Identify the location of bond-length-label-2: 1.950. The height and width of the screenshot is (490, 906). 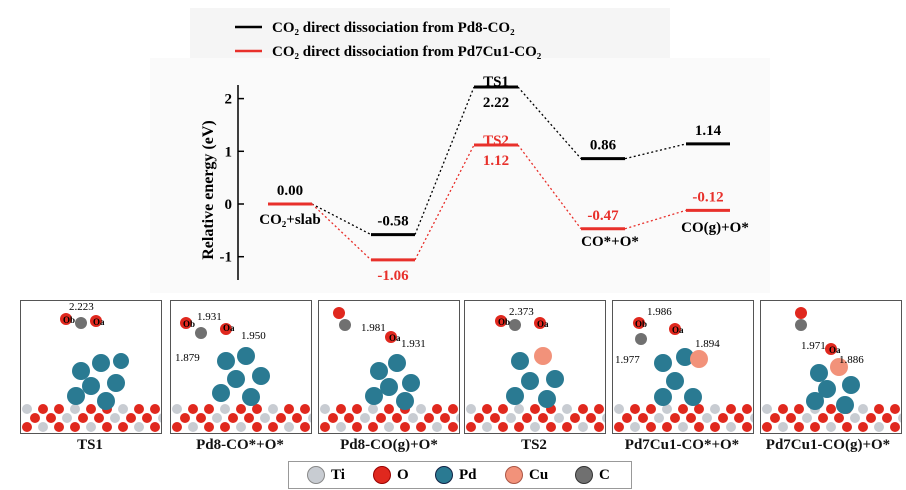
(253, 336).